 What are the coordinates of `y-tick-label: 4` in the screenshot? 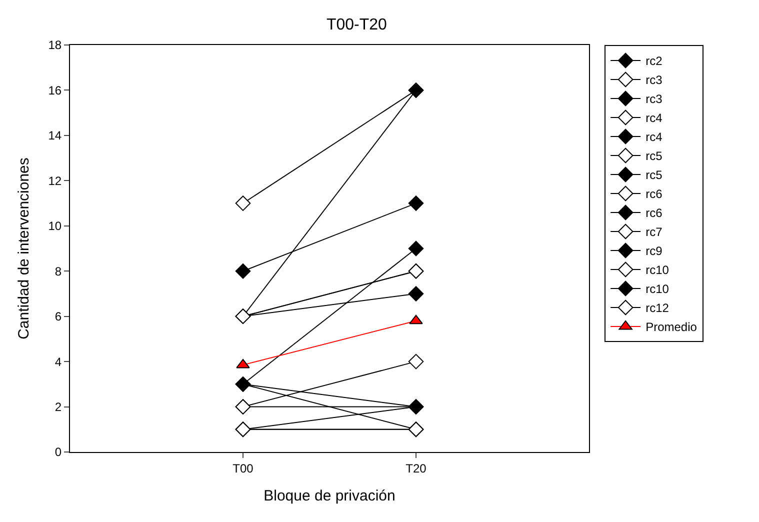 It's located at (58, 361).